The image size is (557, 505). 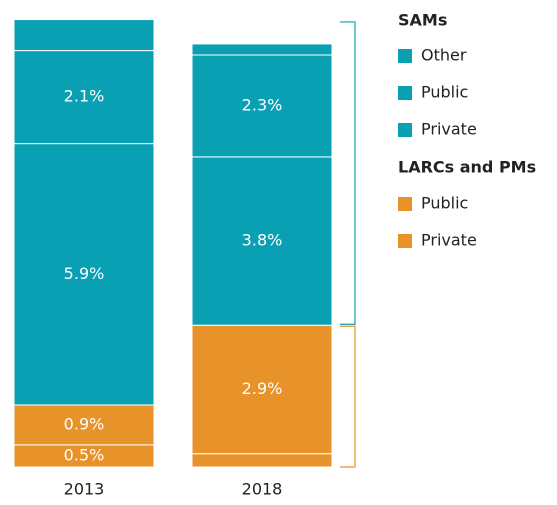 What do you see at coordinates (467, 167) in the screenshot?
I see `legend-group-title: LARCs and PMs` at bounding box center [467, 167].